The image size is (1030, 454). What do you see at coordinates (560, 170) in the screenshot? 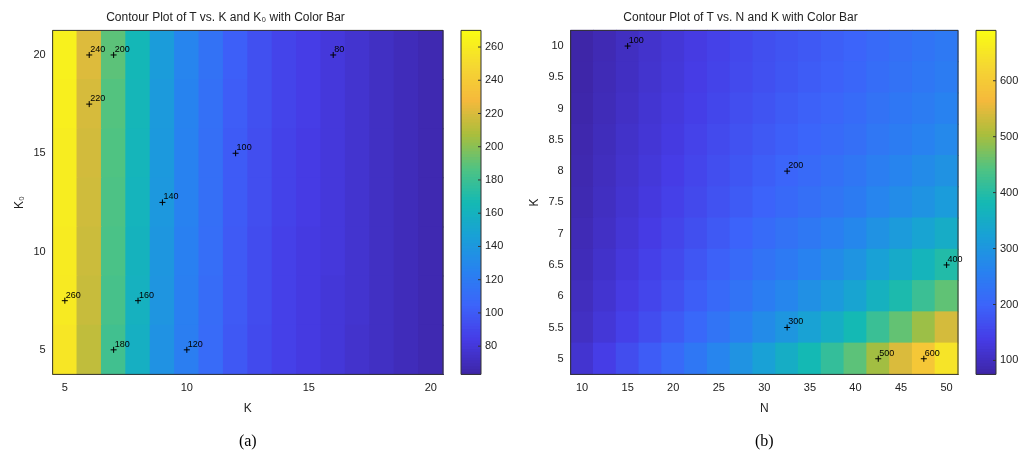
I see `y-tick-label: 8` at bounding box center [560, 170].